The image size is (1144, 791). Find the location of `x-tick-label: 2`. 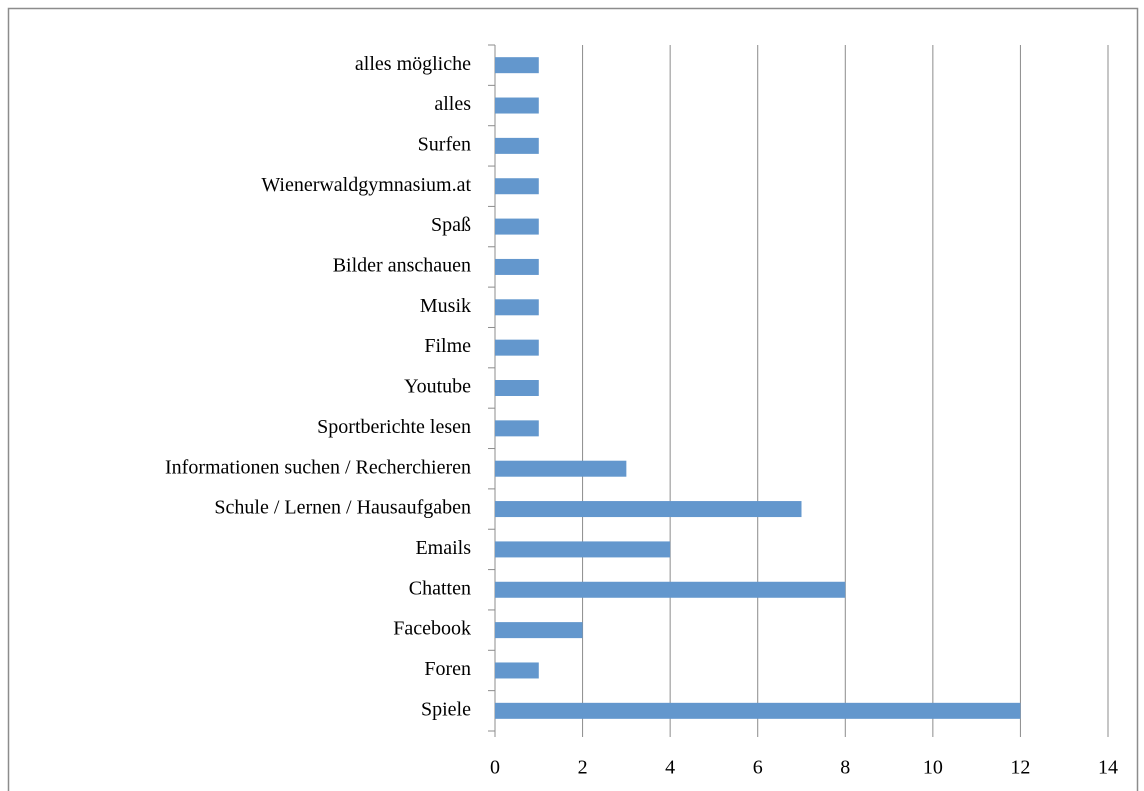

x-tick-label: 2 is located at coordinates (583, 768).